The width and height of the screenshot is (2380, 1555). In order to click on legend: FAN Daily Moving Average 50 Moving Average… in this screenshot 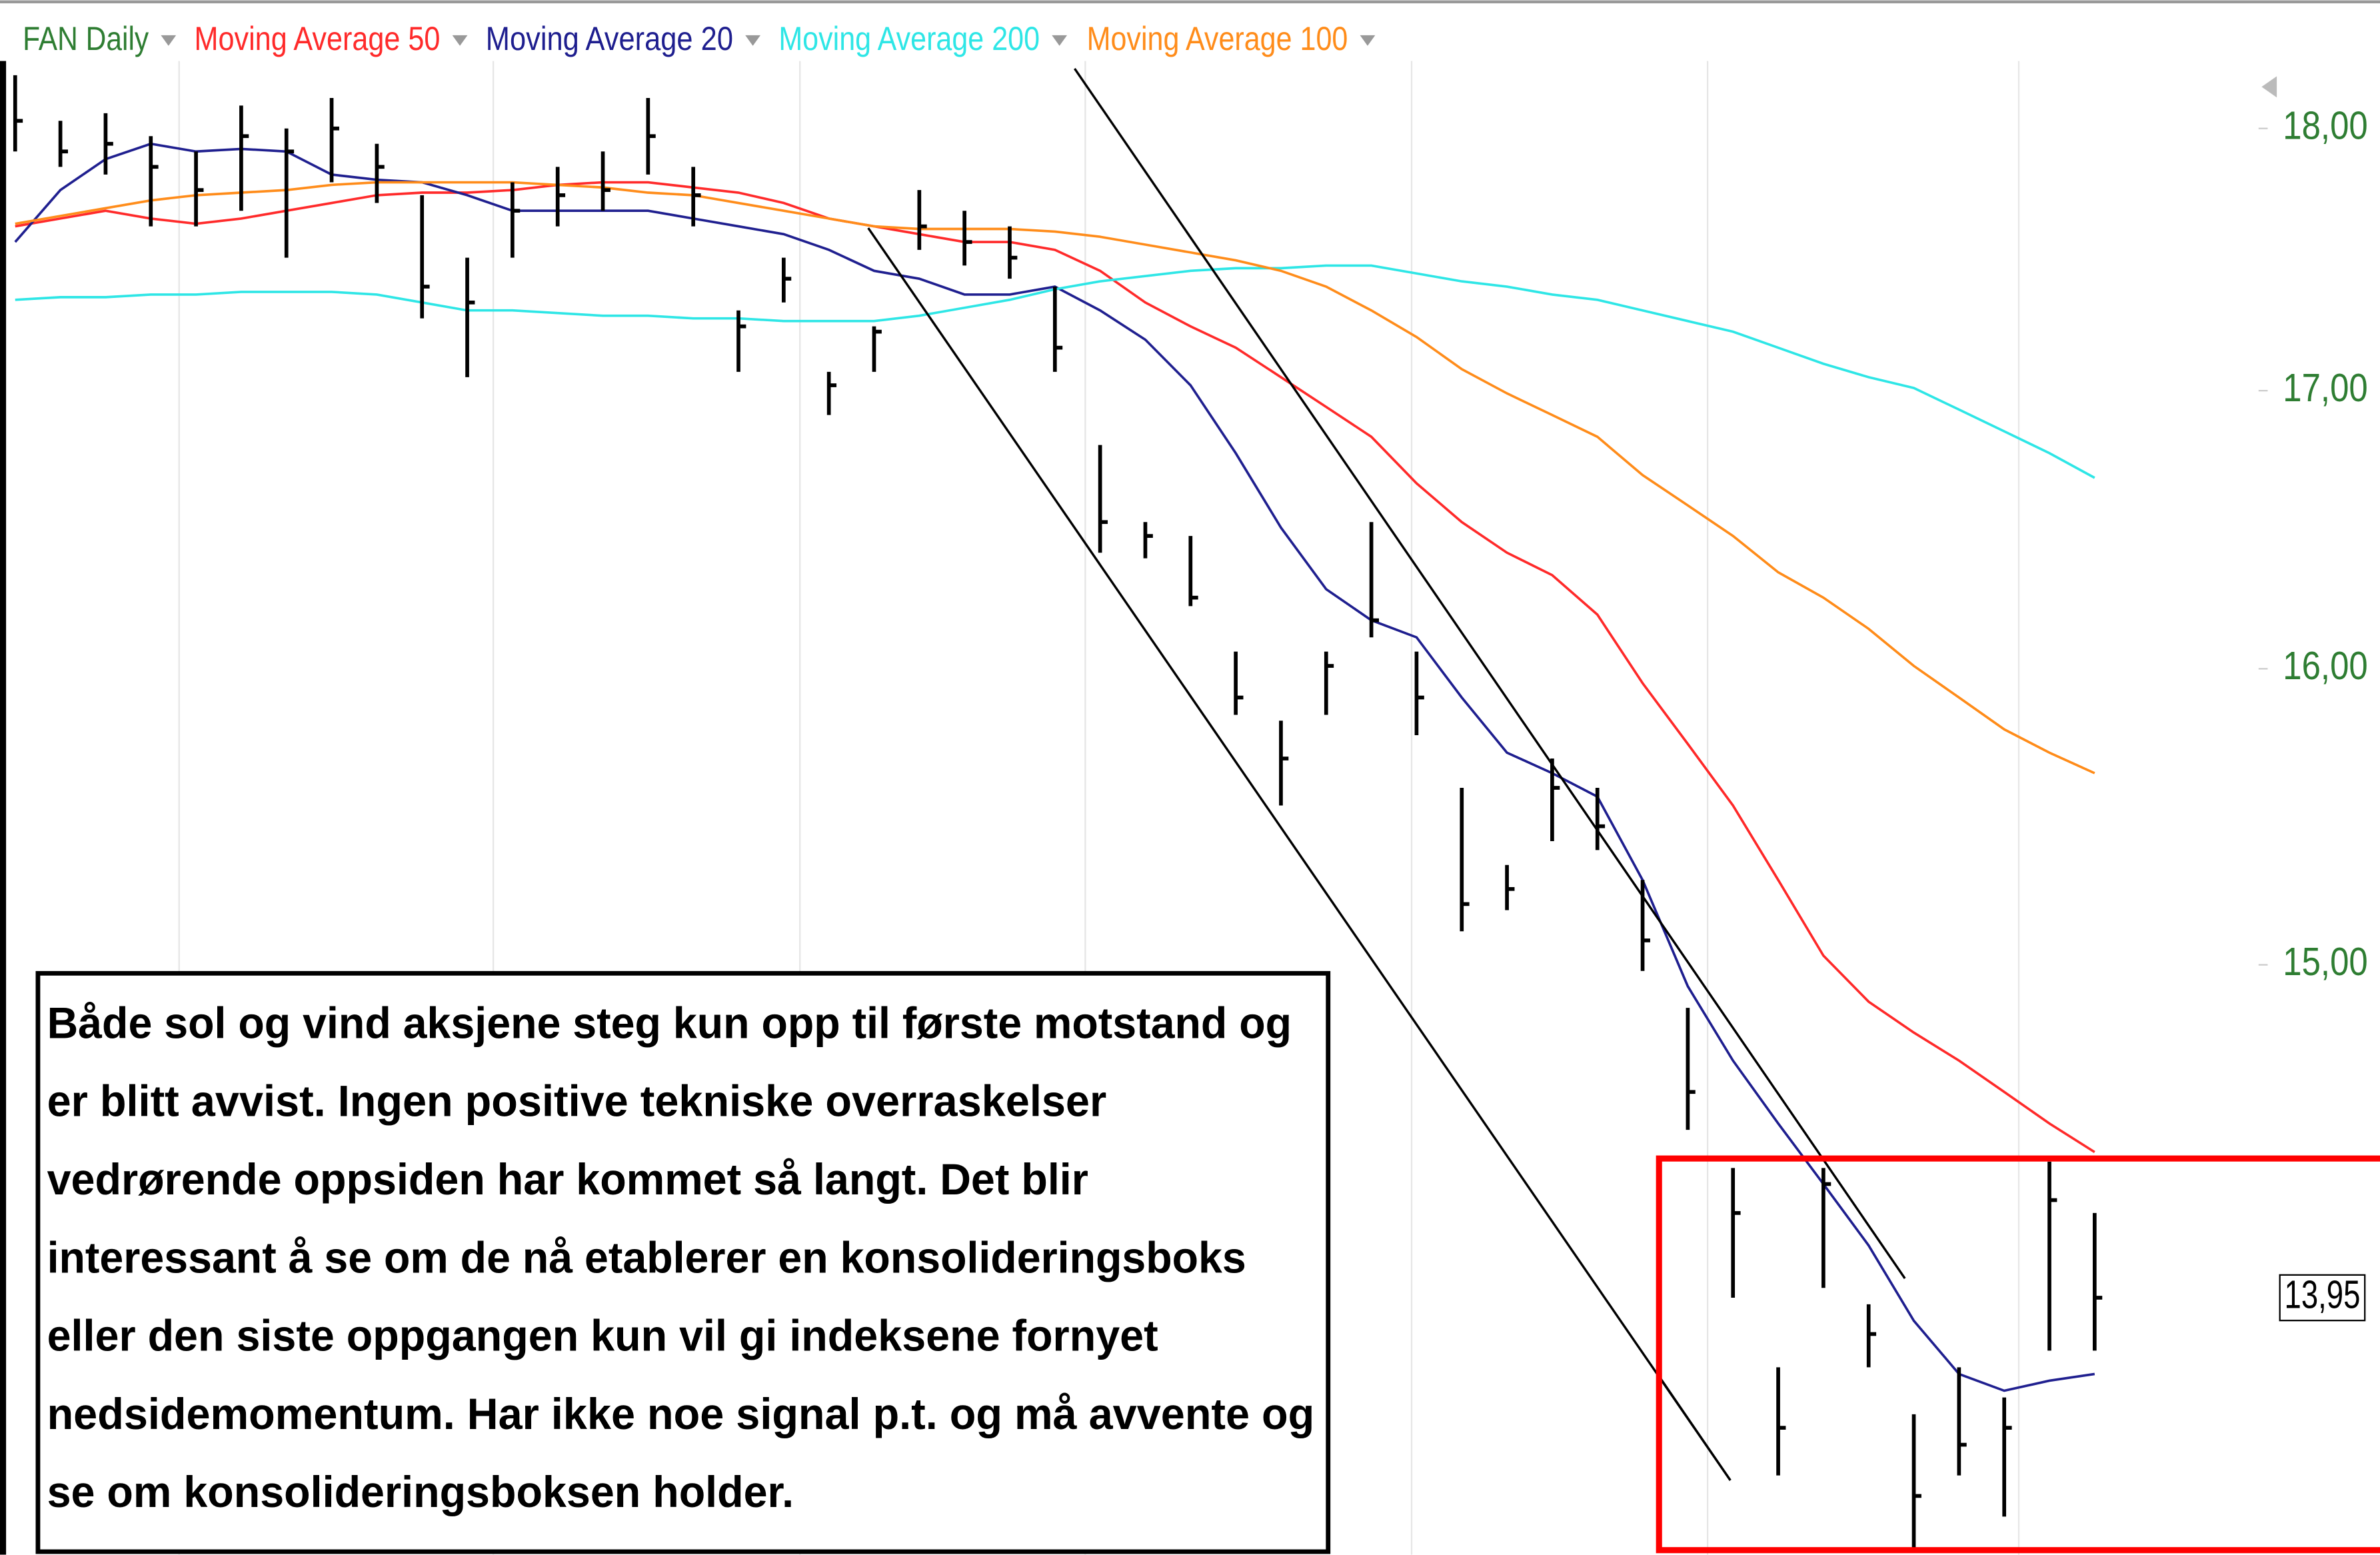, I will do `click(699, 38)`.